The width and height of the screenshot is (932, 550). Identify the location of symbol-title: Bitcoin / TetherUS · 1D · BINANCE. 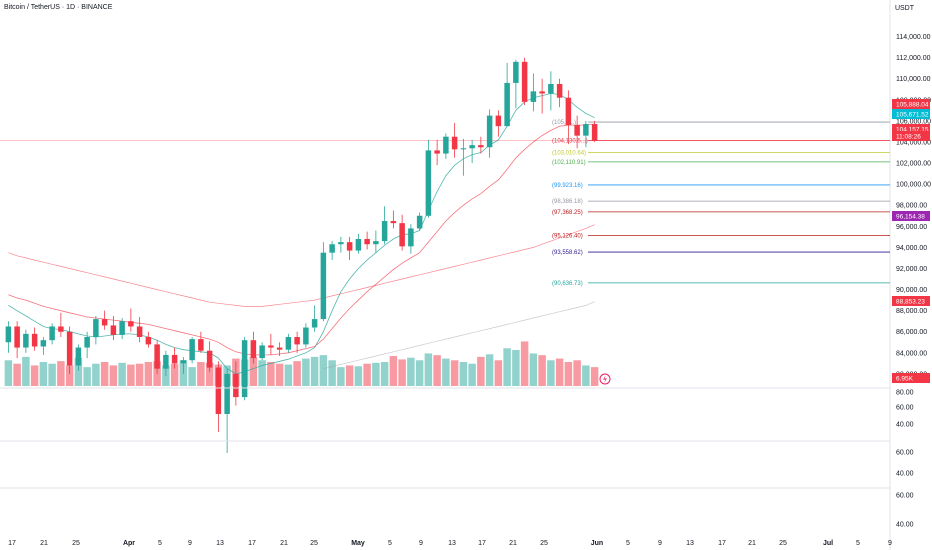
(58, 7).